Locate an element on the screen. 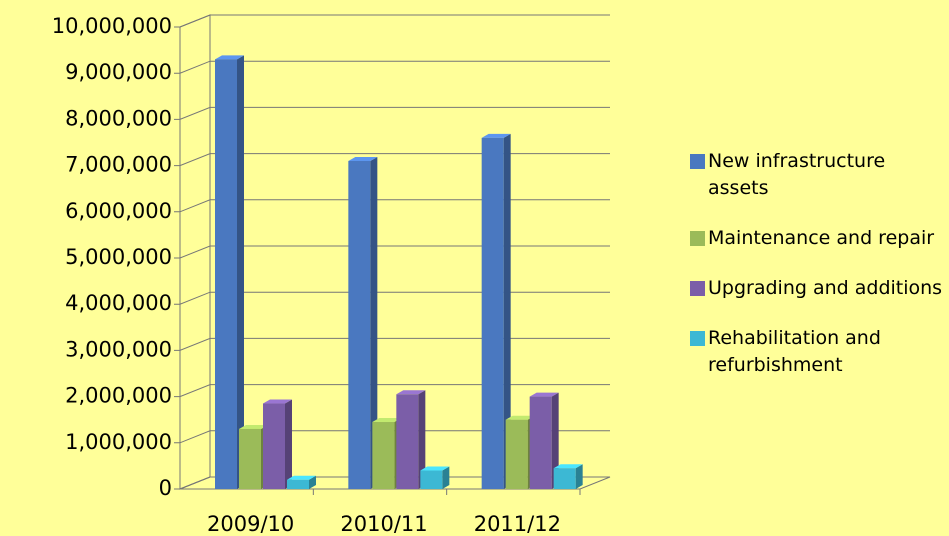  legend-item: New infrastructure assets is located at coordinates (819, 175).